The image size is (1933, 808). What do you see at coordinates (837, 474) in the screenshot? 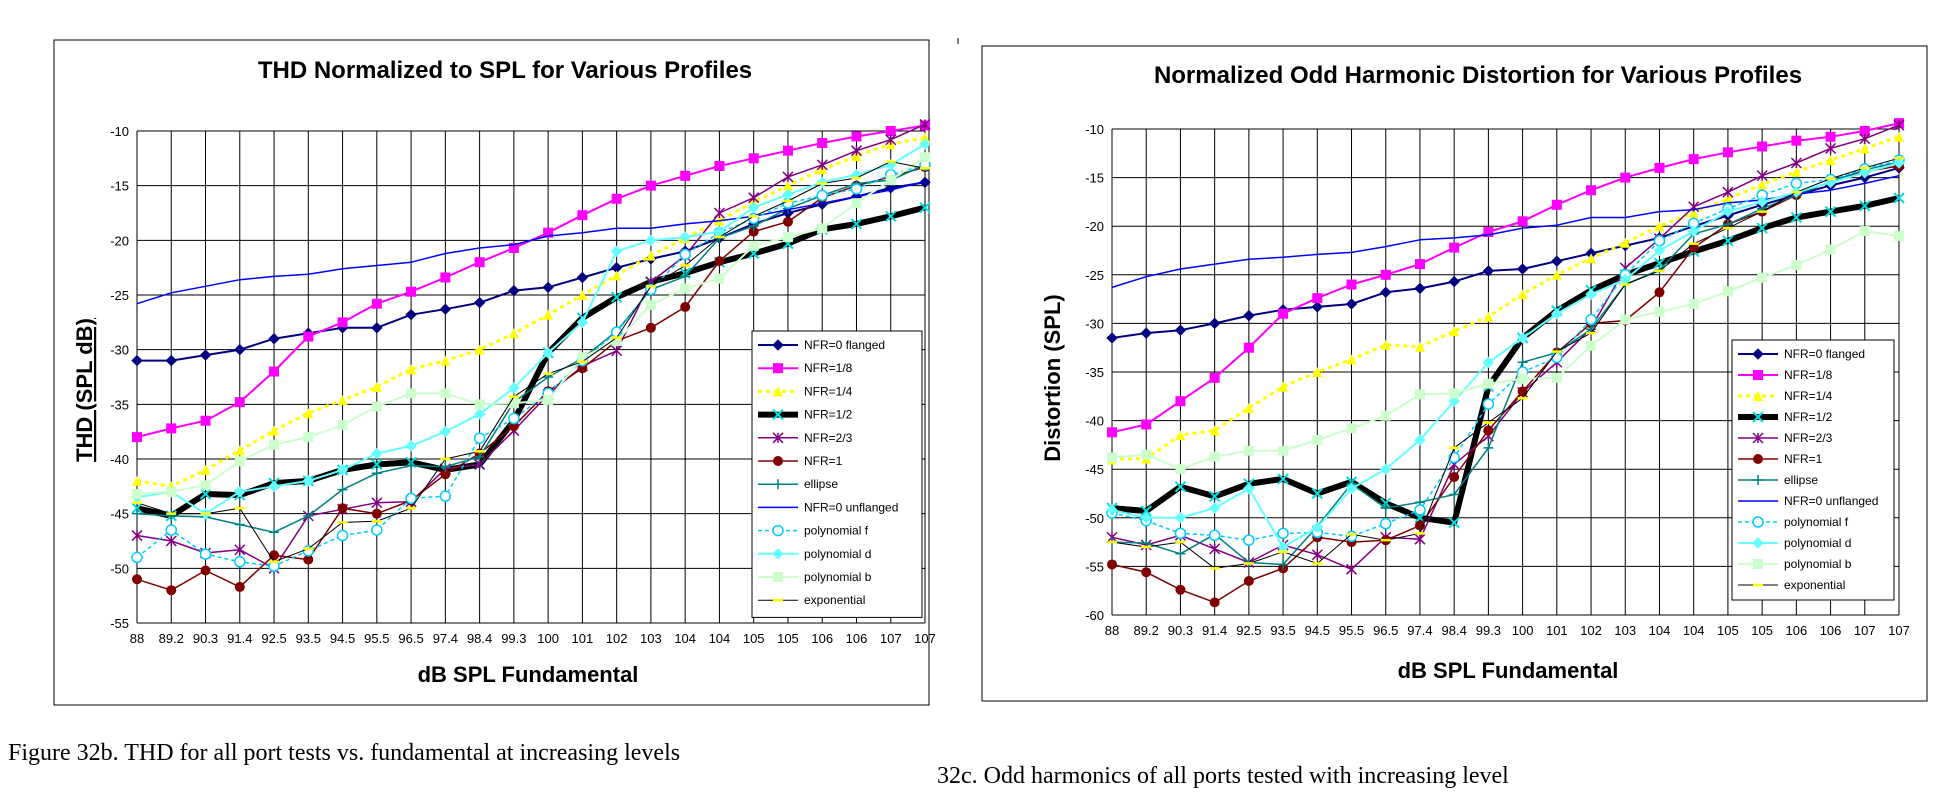
I see `legend-box` at bounding box center [837, 474].